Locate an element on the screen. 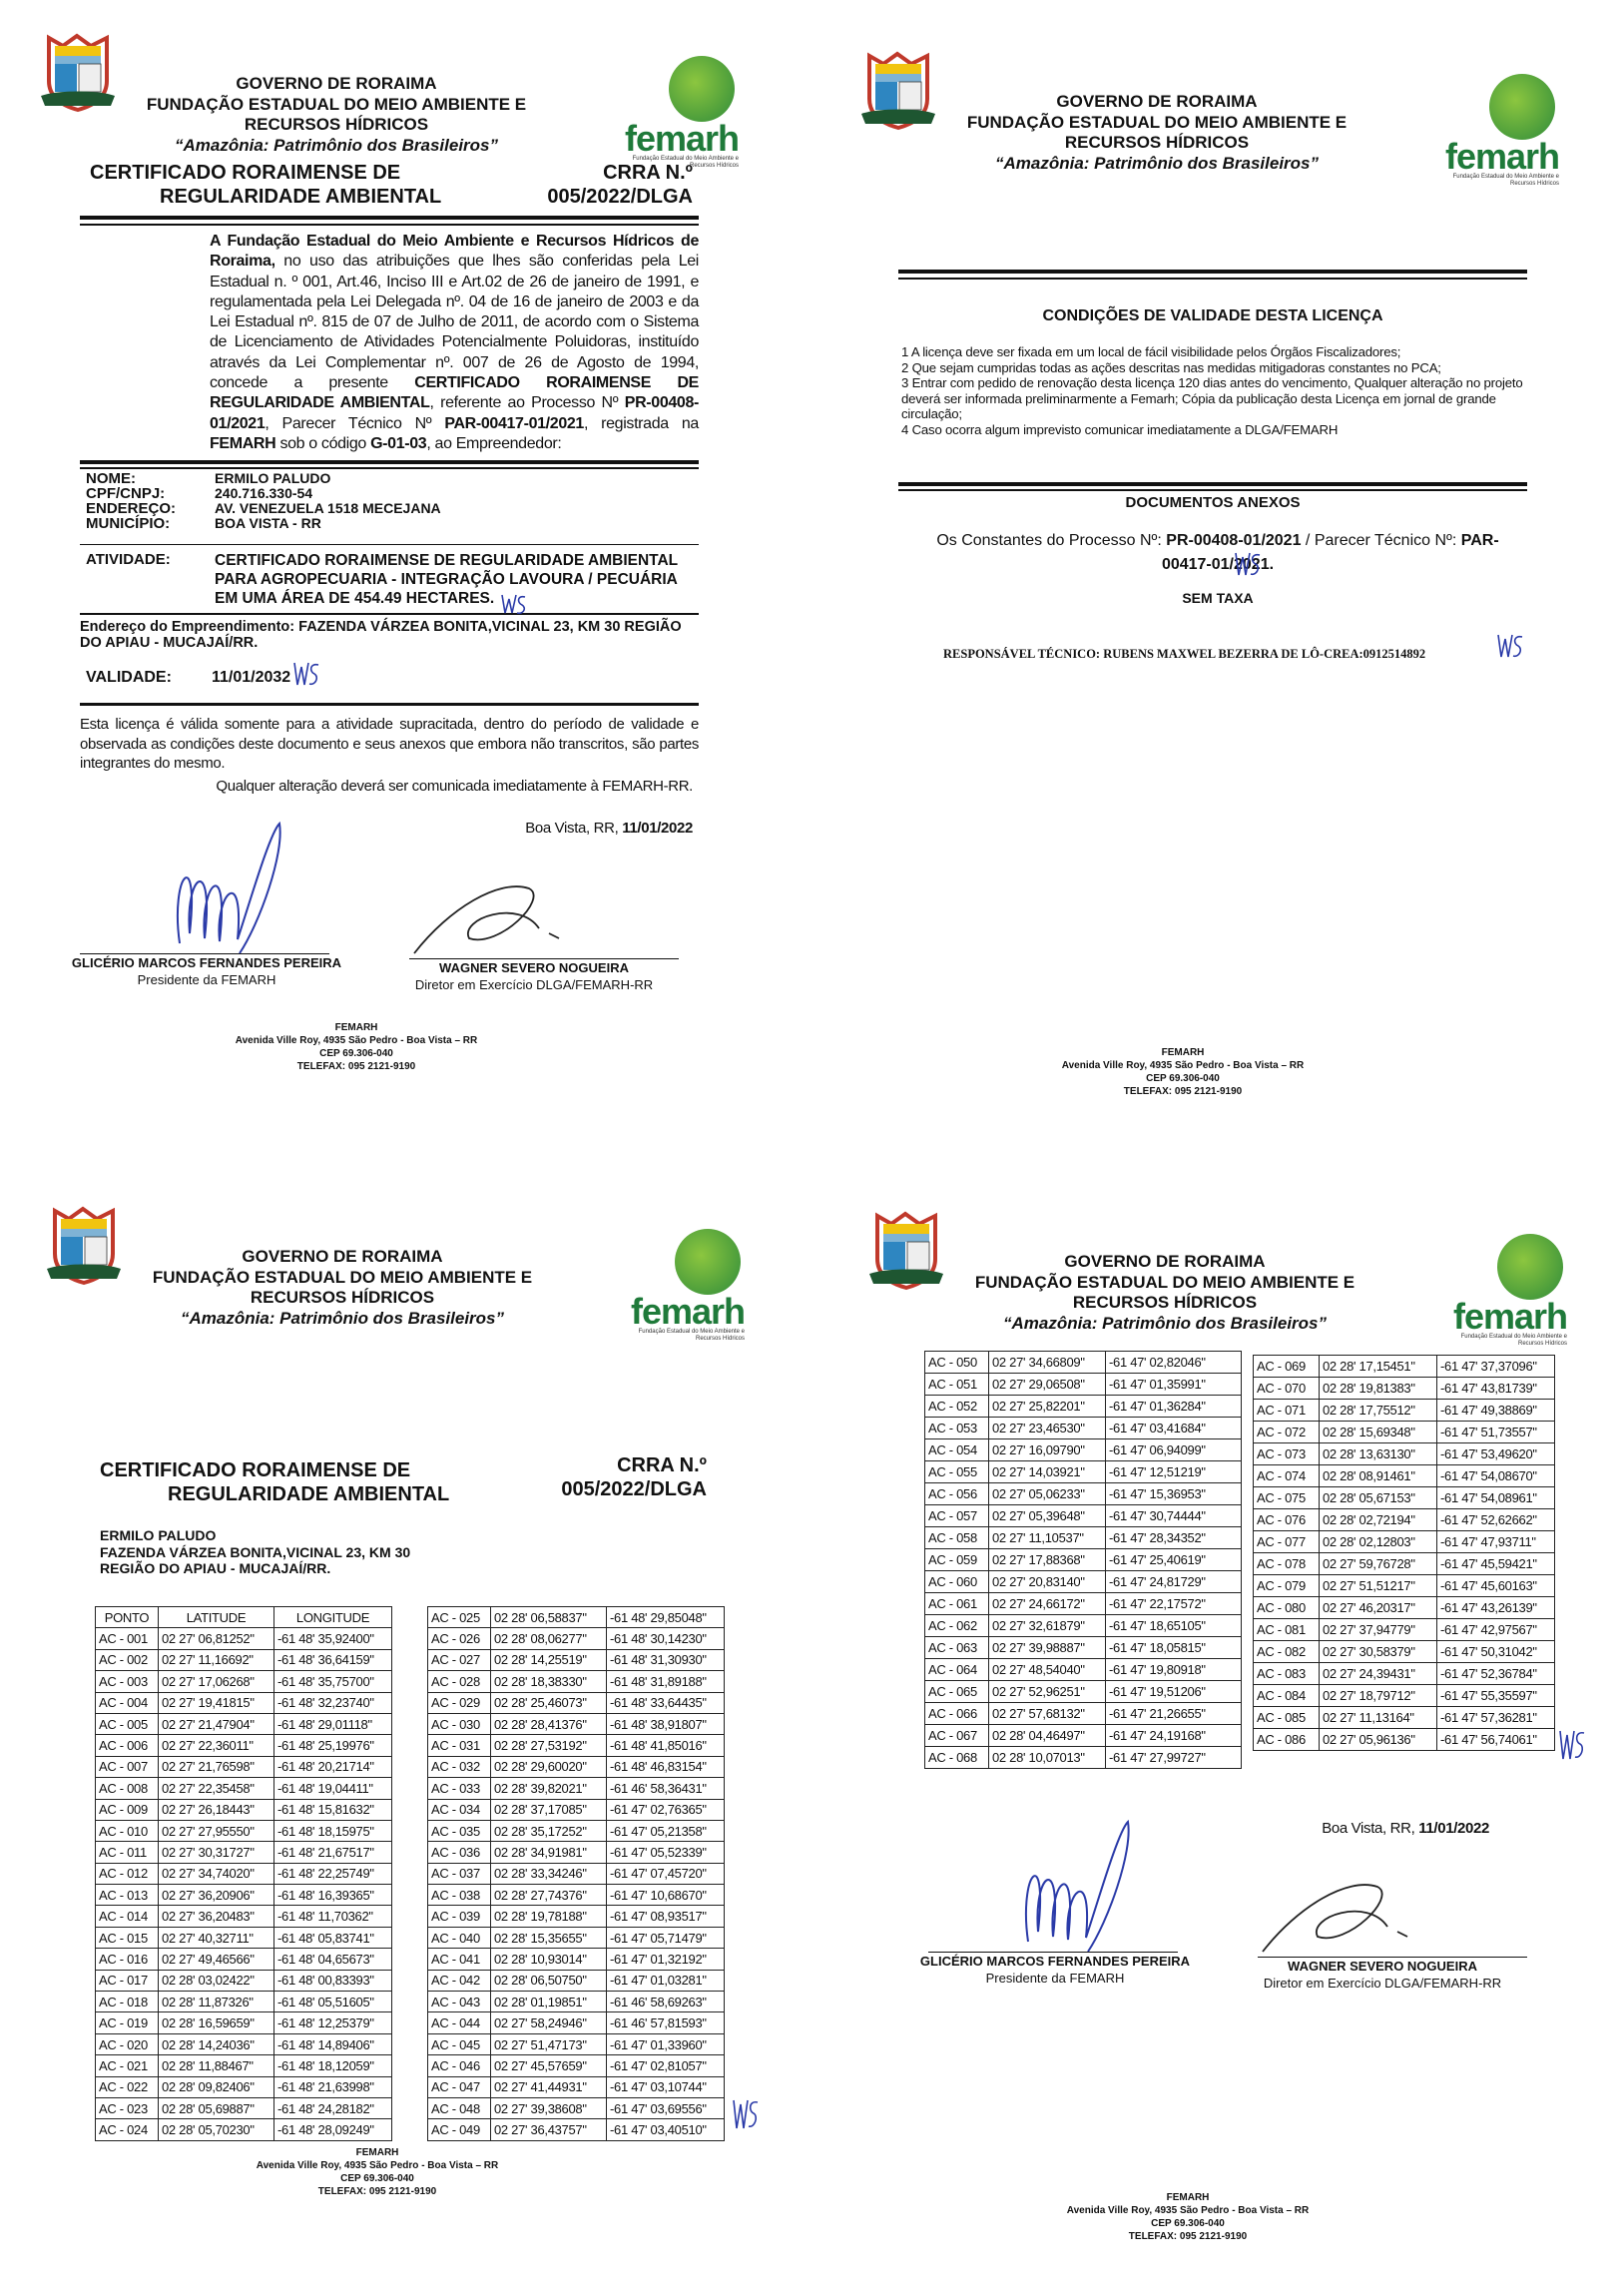  latitude-cell: 02 27' 40,32711" is located at coordinates (216, 1938).